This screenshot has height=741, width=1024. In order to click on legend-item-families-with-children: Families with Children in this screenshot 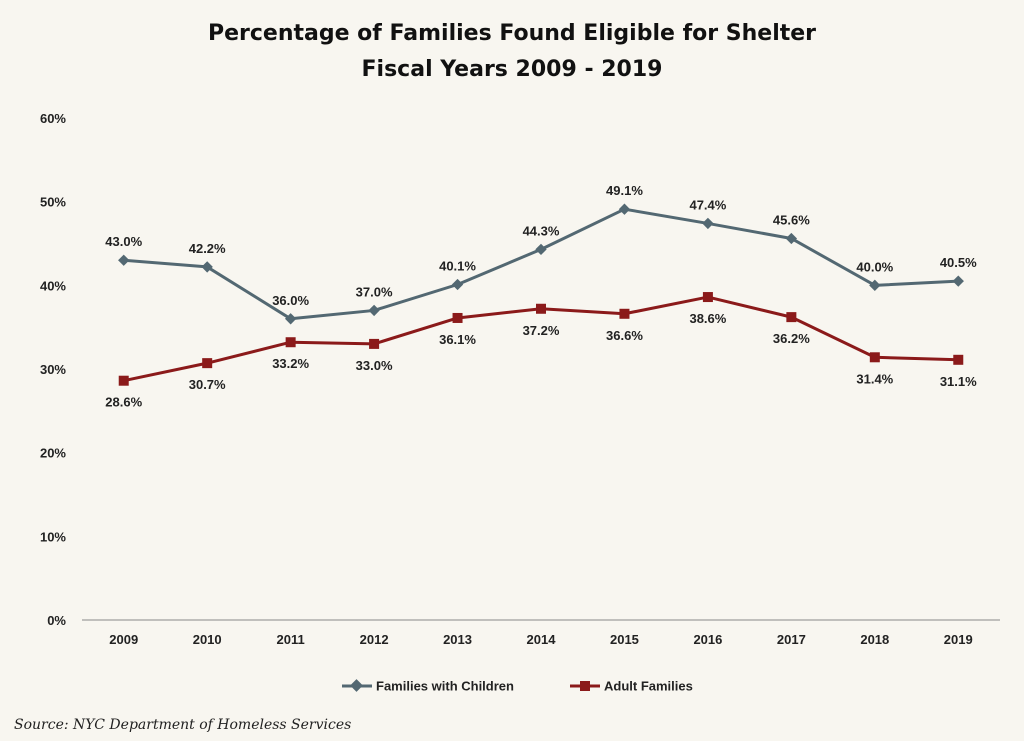, I will do `click(428, 686)`.